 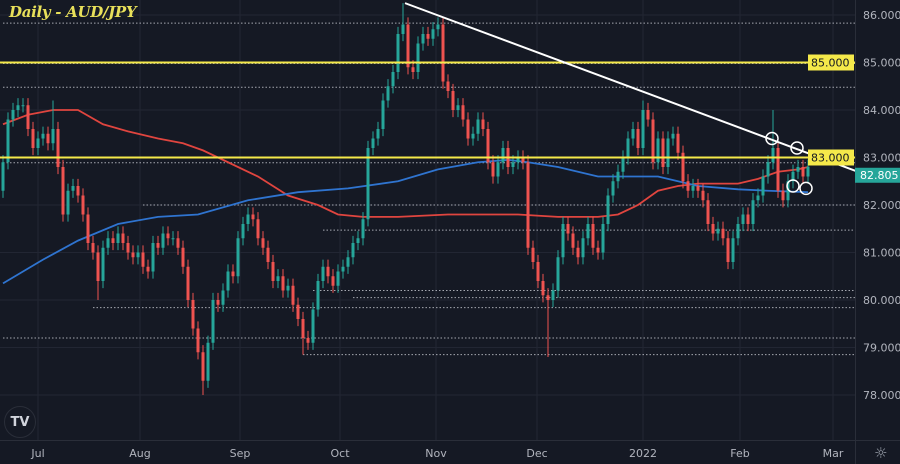 What do you see at coordinates (881, 453) in the screenshot?
I see `settings-gear-icon: ☼` at bounding box center [881, 453].